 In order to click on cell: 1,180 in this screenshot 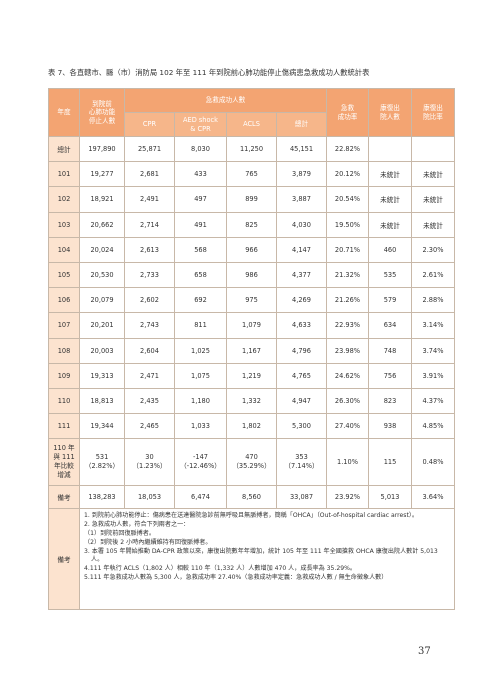, I will do `click(200, 401)`.